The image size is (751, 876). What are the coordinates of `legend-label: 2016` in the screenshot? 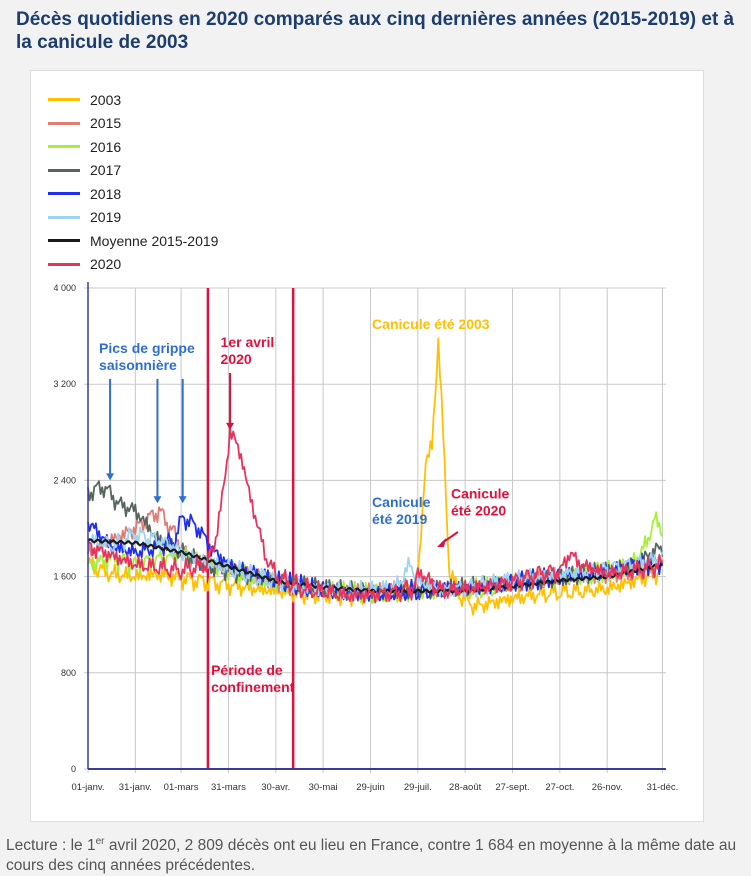 It's located at (106, 146).